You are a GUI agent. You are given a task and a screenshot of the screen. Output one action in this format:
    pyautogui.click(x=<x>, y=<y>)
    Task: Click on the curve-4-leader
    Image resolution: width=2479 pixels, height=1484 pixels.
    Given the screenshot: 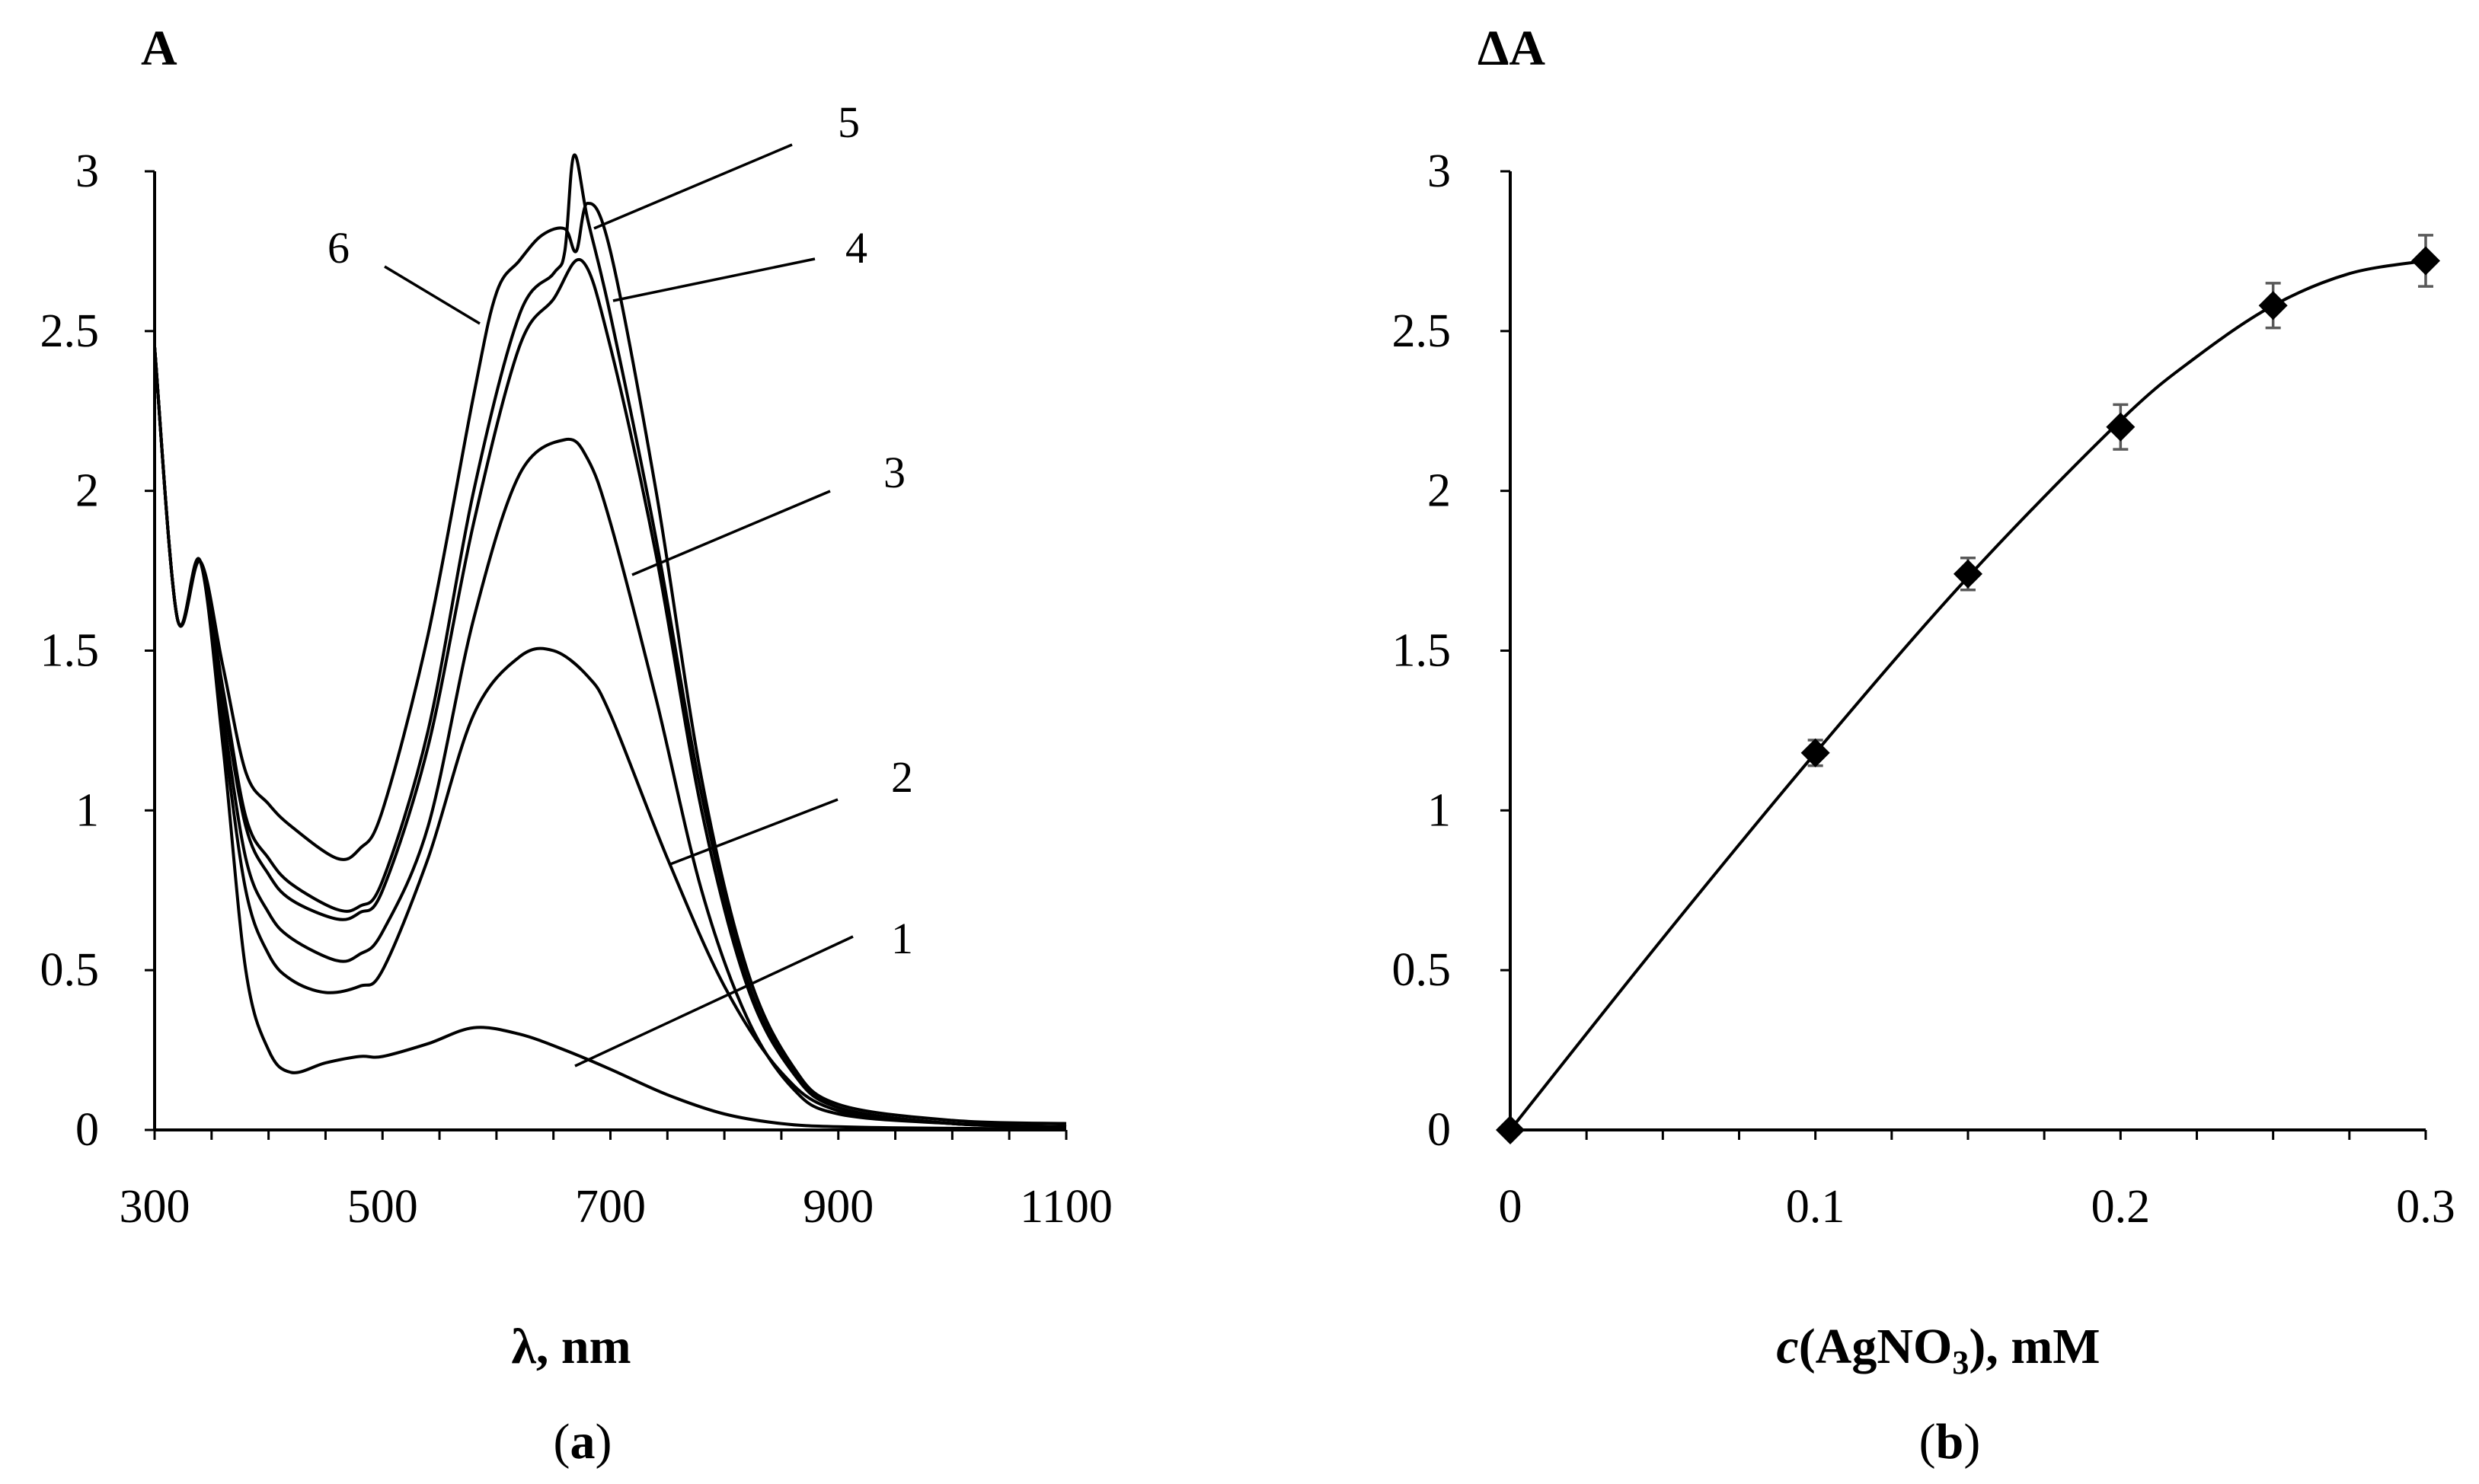 What is the action you would take?
    pyautogui.click(x=714, y=279)
    